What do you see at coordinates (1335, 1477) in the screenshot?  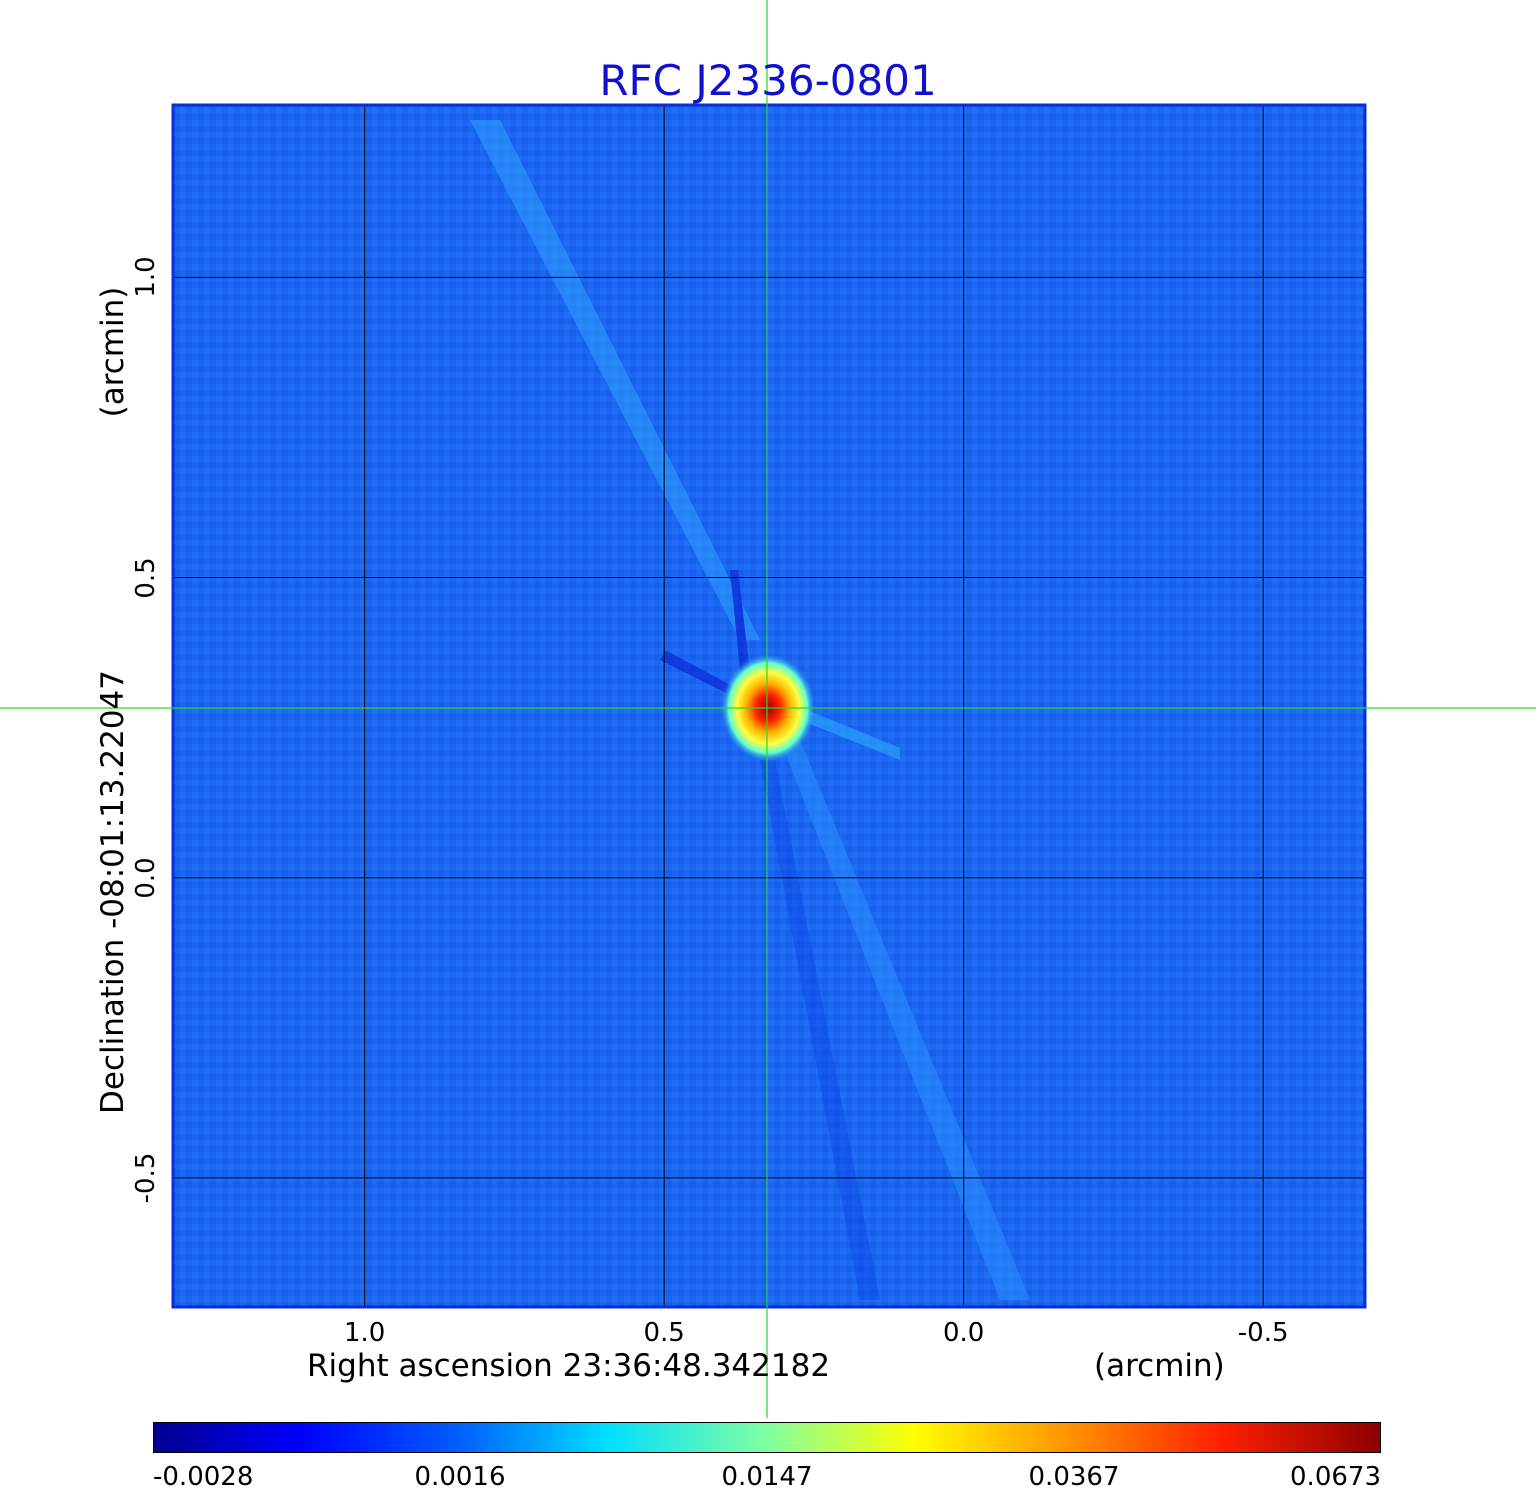 I see `colorbar-tick-label: 0.0673` at bounding box center [1335, 1477].